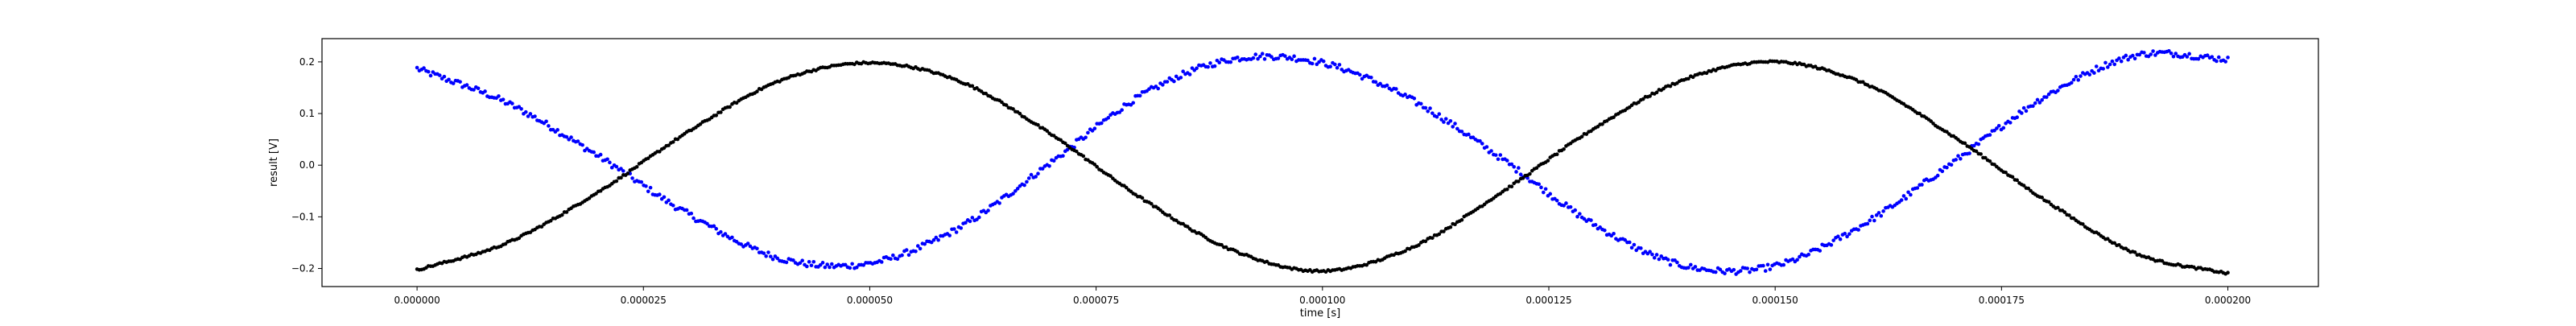  What do you see at coordinates (303, 216) in the screenshot?
I see `y-tick-label: −0.1` at bounding box center [303, 216].